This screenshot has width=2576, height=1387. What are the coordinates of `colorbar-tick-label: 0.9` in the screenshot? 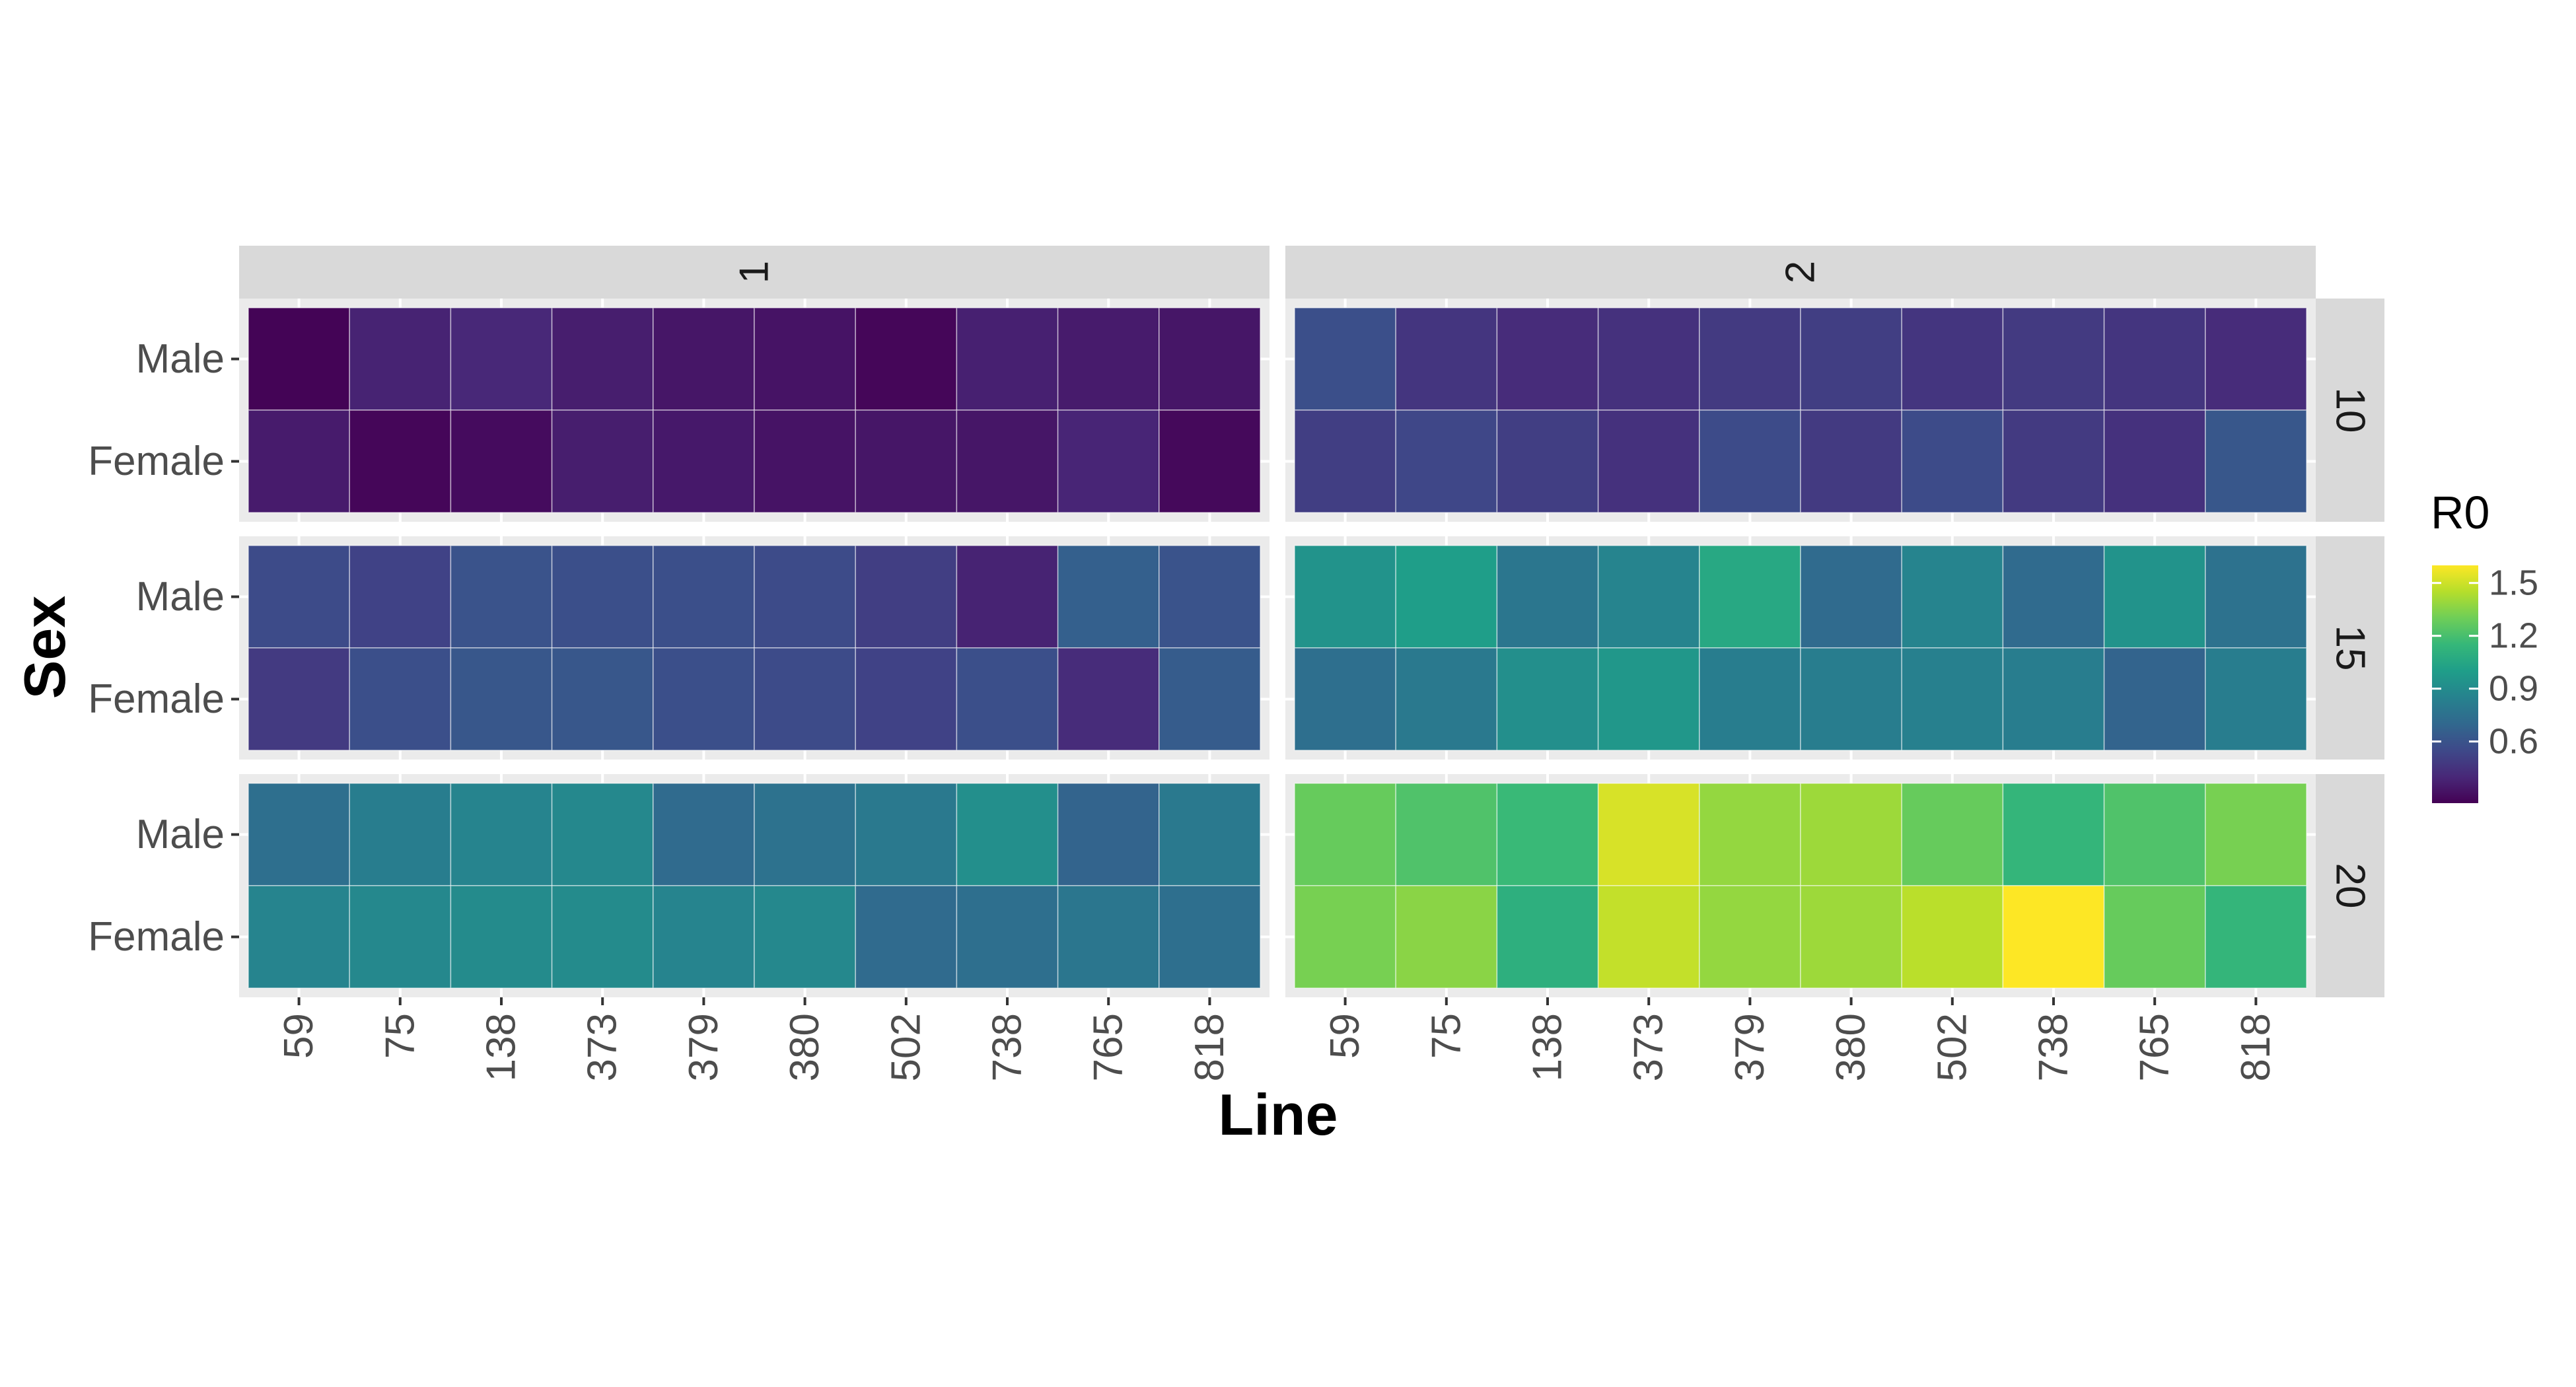 It's located at (2513, 689).